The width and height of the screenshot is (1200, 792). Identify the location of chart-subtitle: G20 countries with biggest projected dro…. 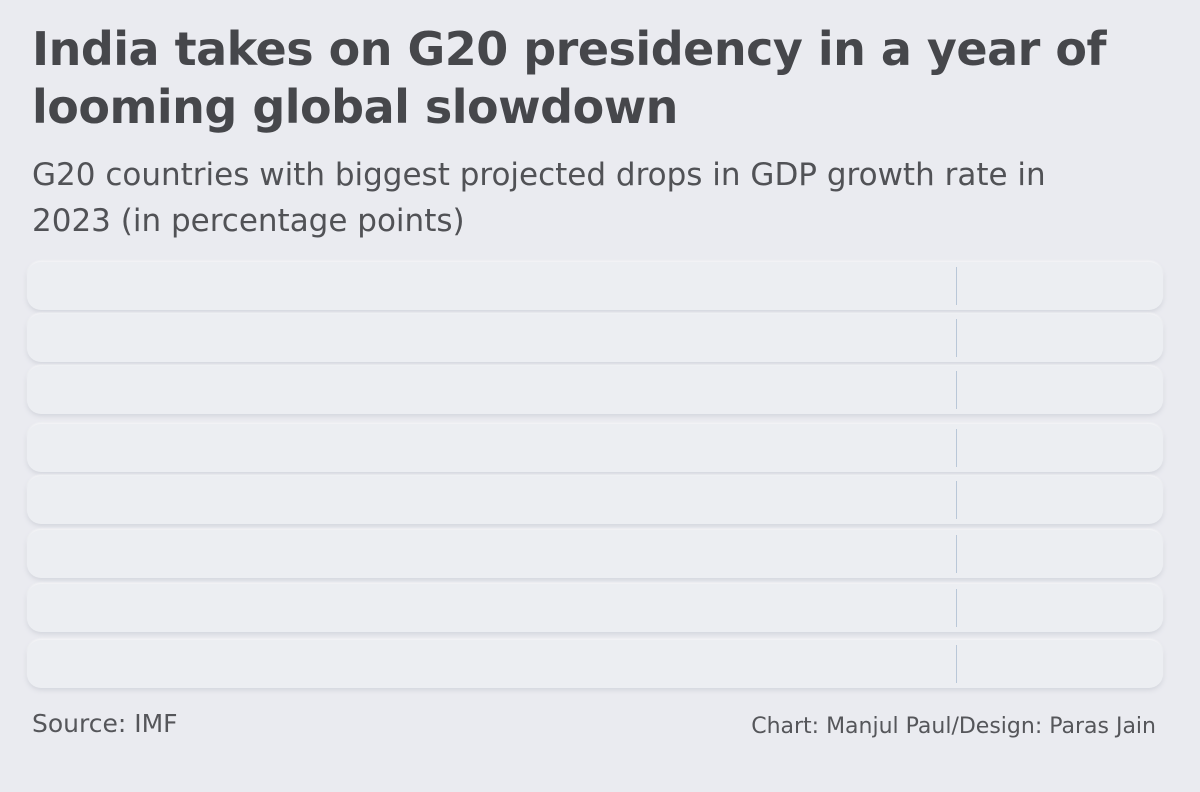
(539, 198).